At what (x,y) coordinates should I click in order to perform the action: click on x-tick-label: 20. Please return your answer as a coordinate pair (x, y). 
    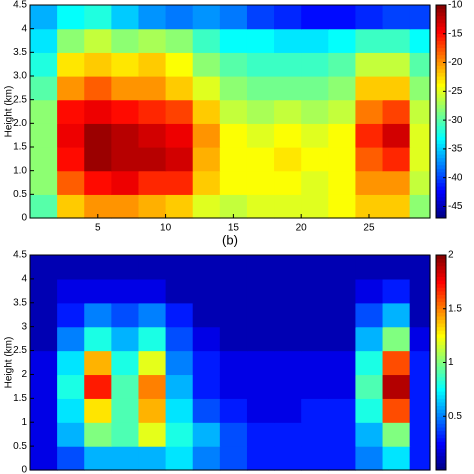
    Looking at the image, I should click on (302, 228).